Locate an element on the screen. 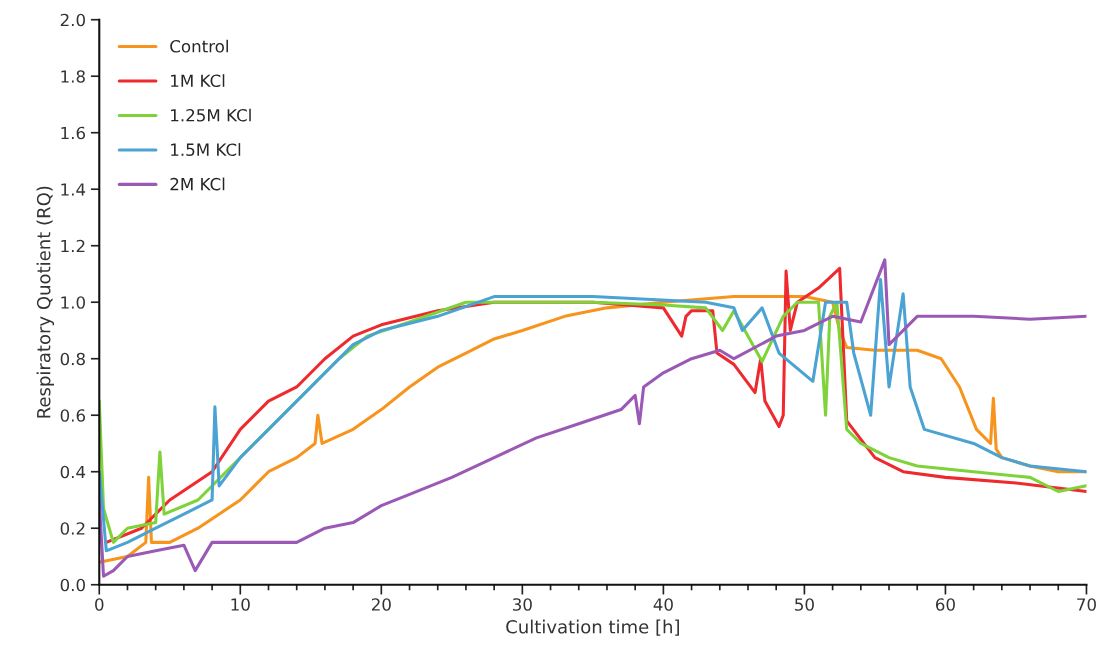  x-tick-label: 30 is located at coordinates (522, 604).